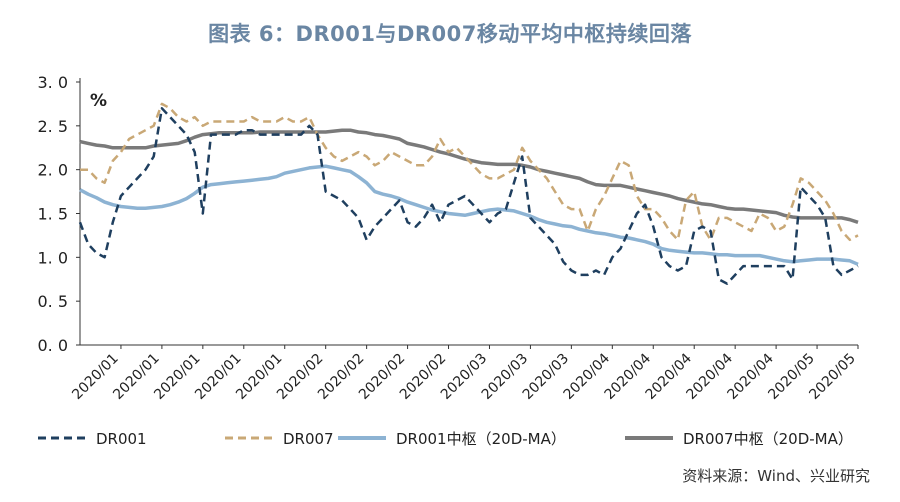 Image resolution: width=900 pixels, height=502 pixels. Describe the element at coordinates (121, 439) in the screenshot. I see `legend-label-0: DR001` at that location.